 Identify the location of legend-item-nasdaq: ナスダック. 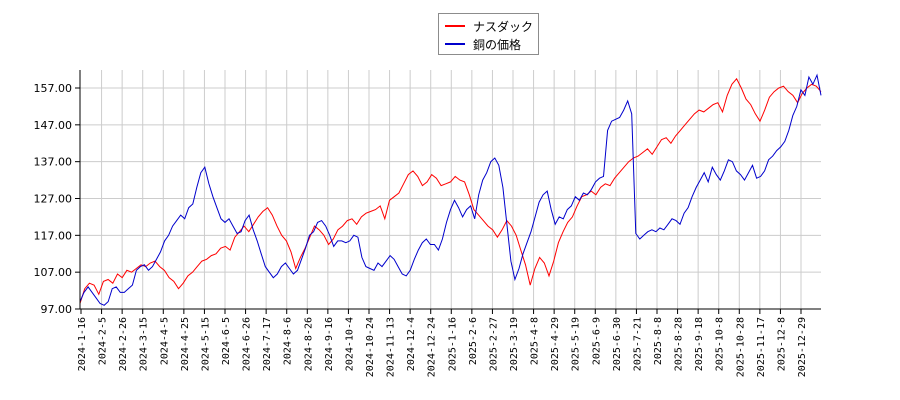
(489, 26).